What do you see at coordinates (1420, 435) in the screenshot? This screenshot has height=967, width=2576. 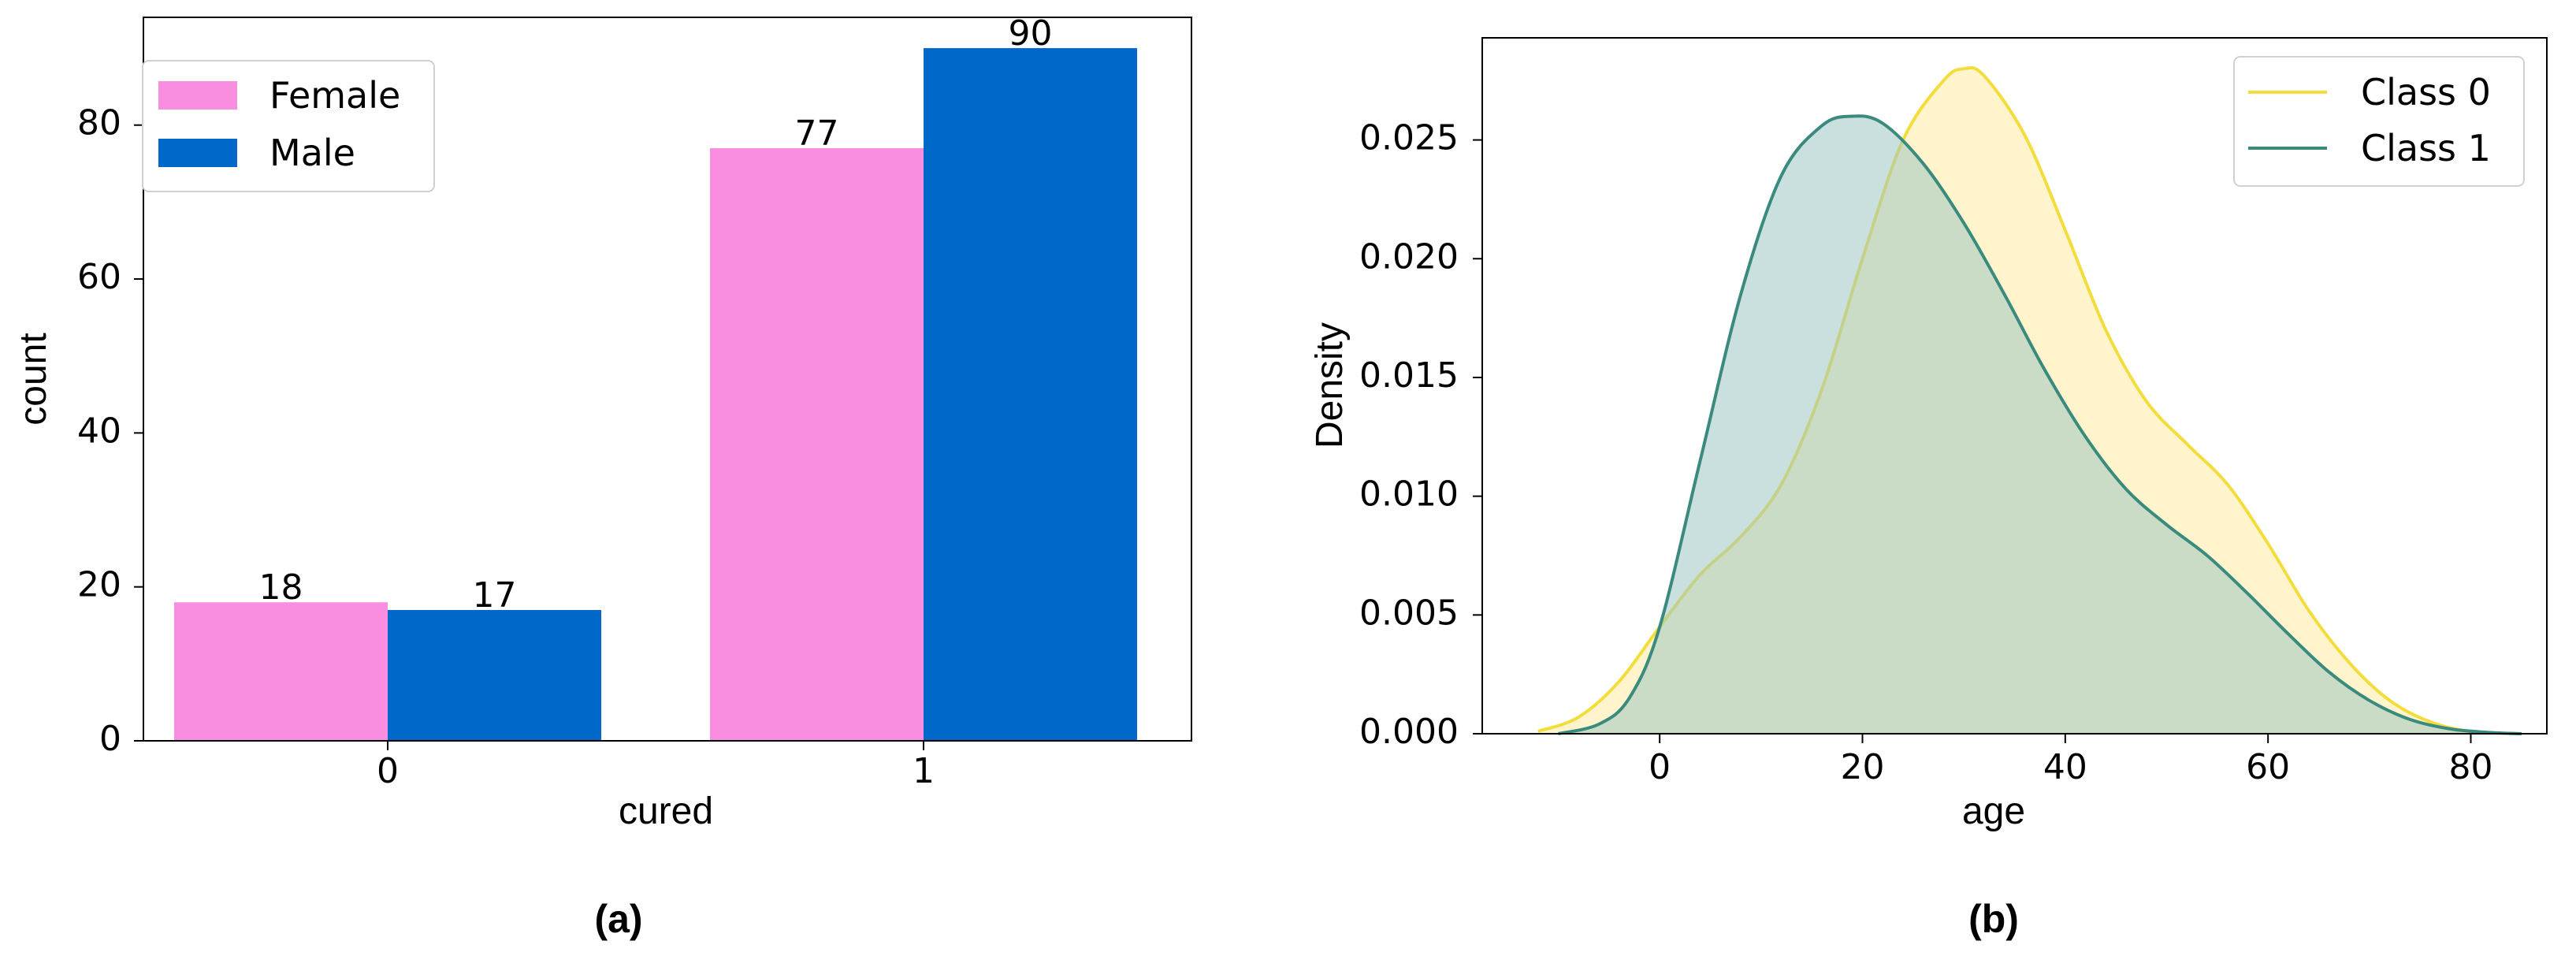 I see `y-axis-ticks: 0.000 0.005 0.010 0.015 0.020 0.025` at bounding box center [1420, 435].